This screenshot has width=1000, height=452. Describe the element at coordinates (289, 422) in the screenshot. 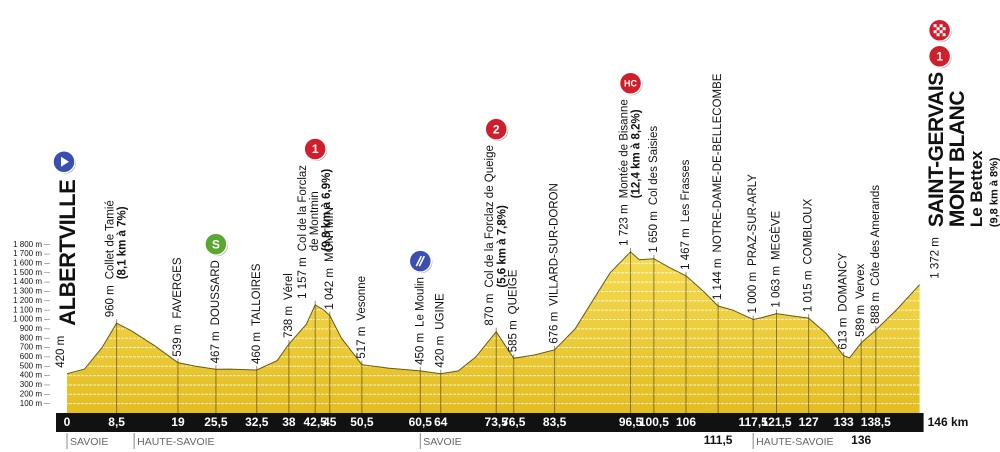

I see `x-tick-label: 38` at that location.